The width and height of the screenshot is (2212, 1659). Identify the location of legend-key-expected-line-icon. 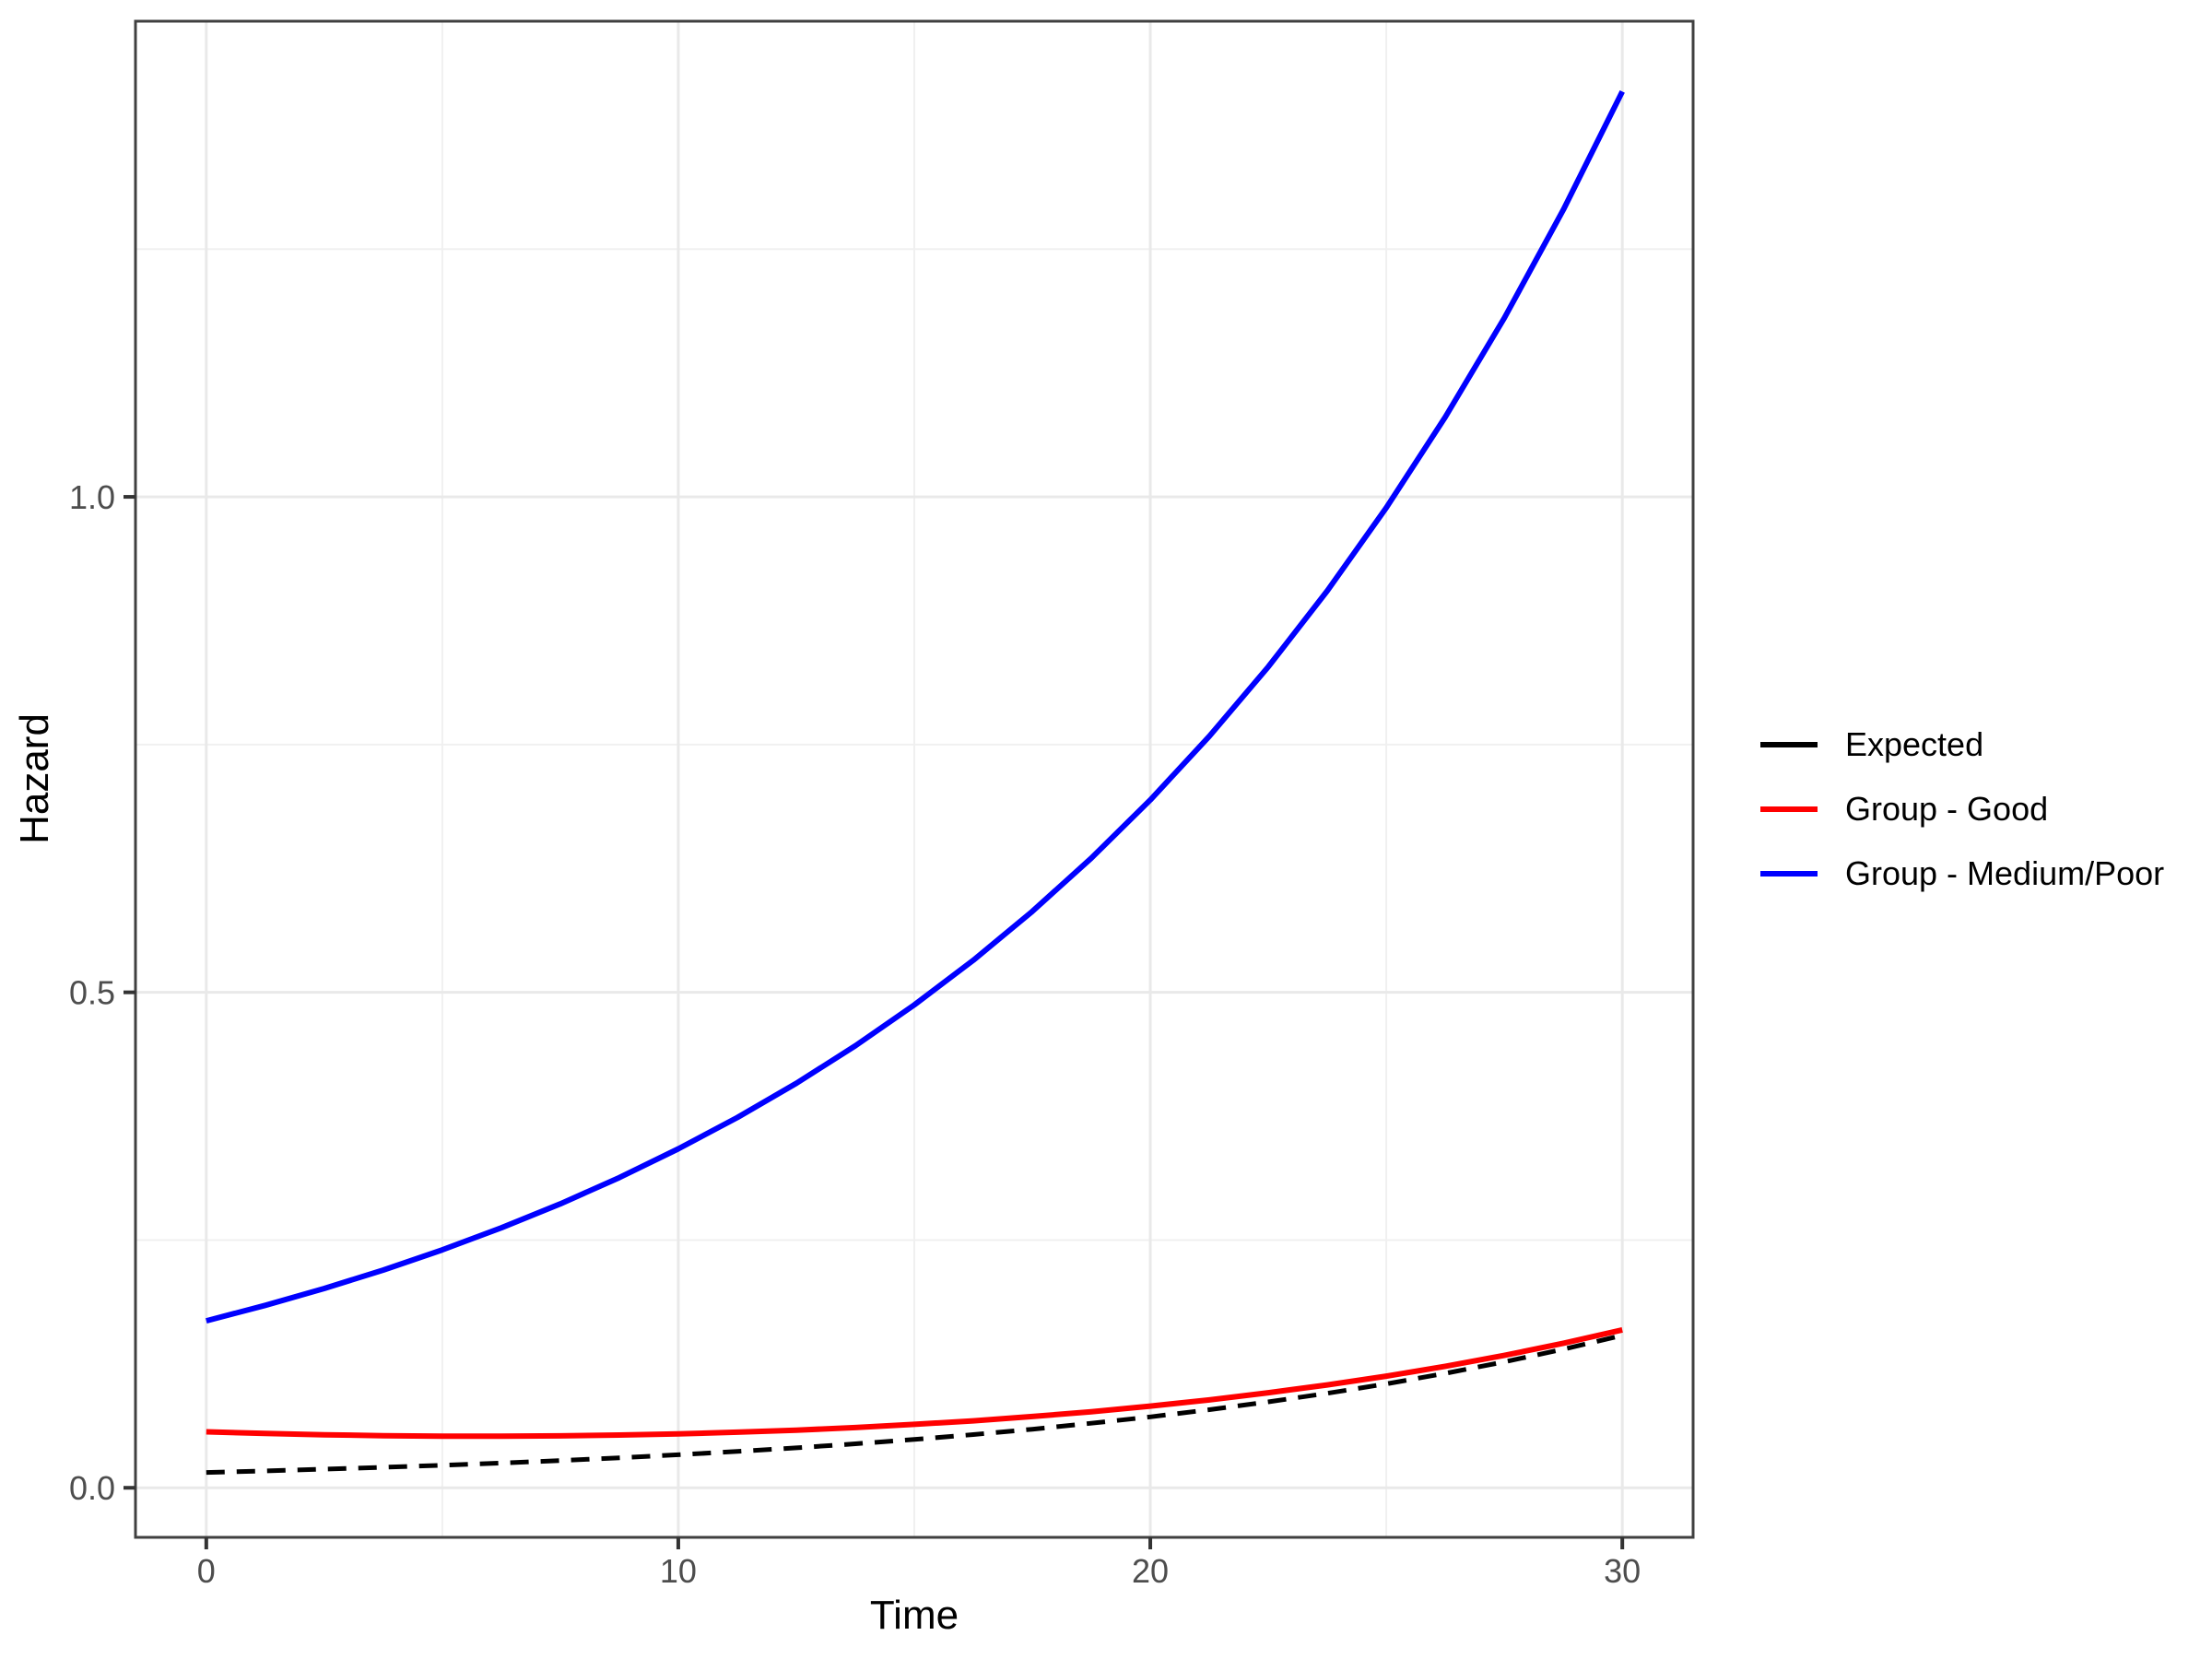
(1789, 744).